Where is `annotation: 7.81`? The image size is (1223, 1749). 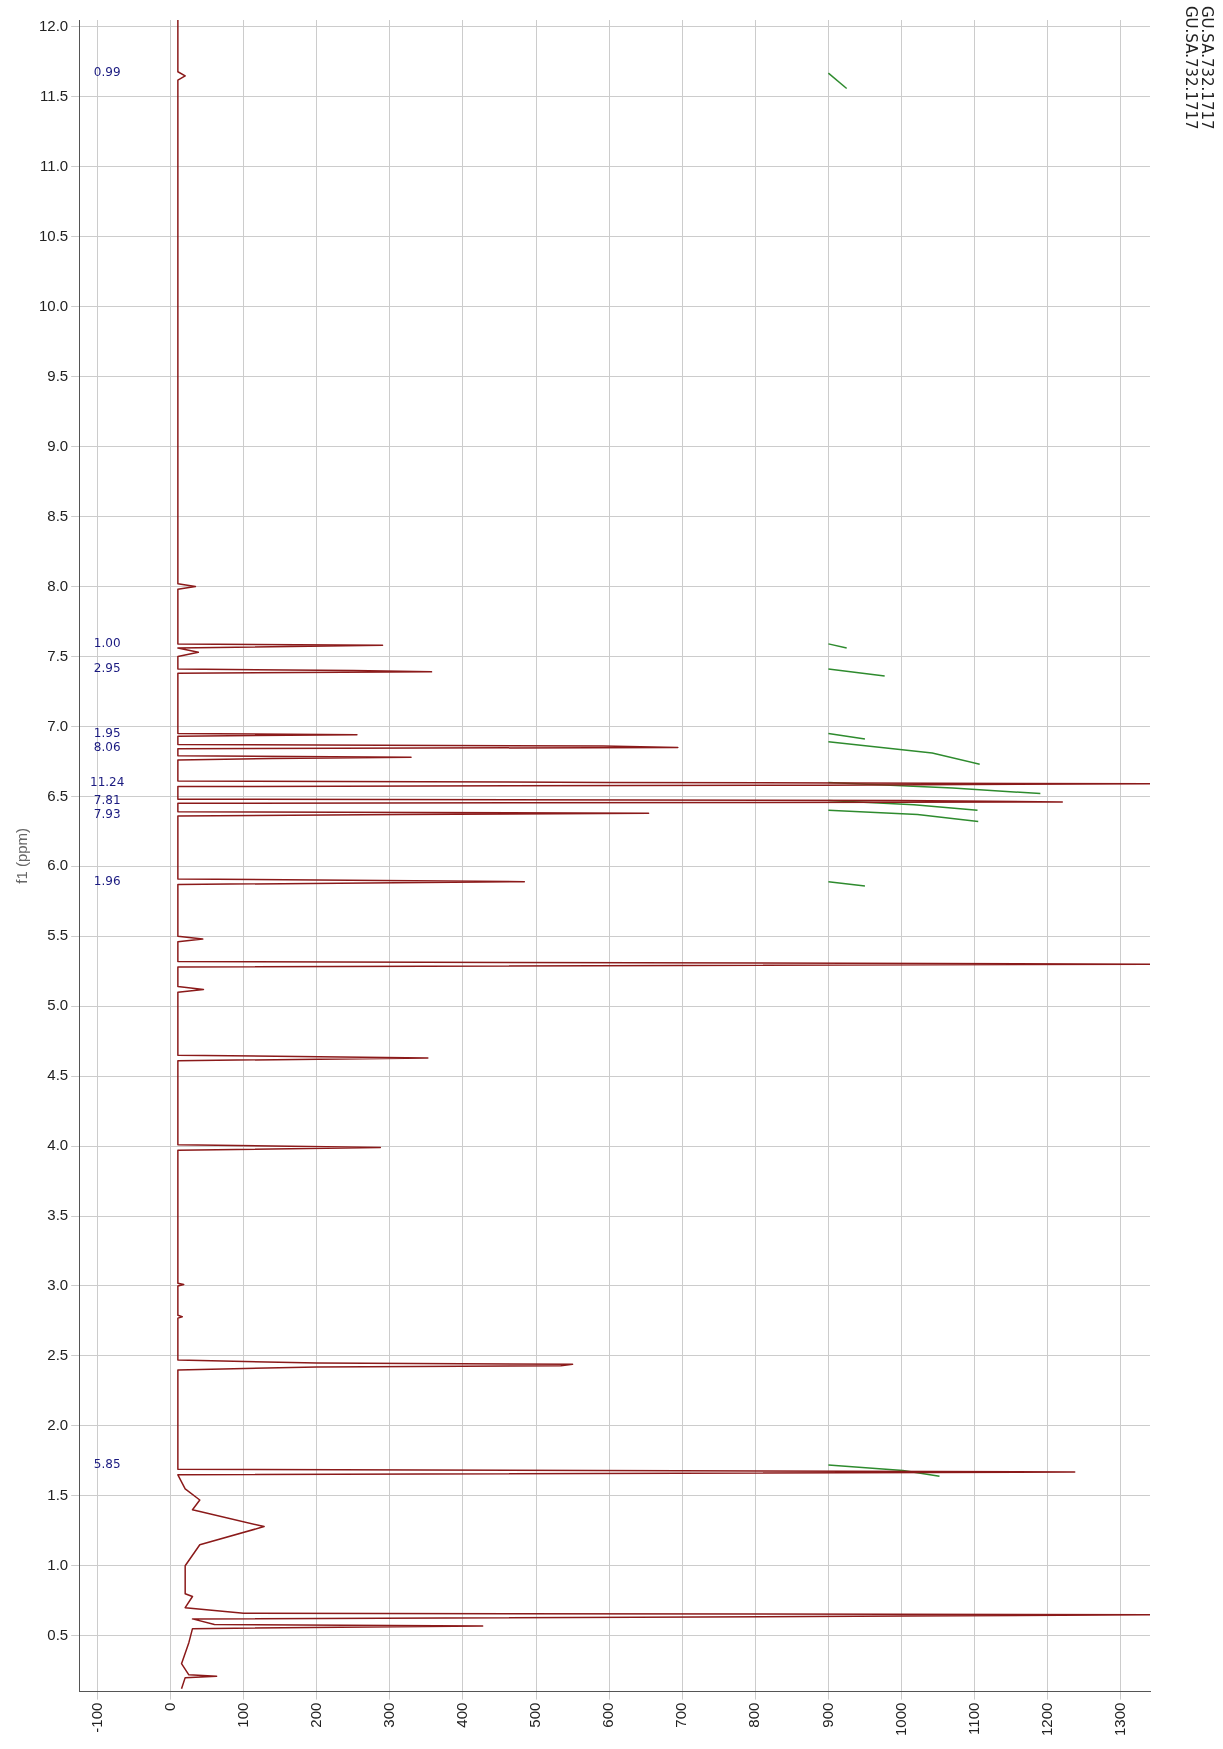 annotation: 7.81 is located at coordinates (107, 799).